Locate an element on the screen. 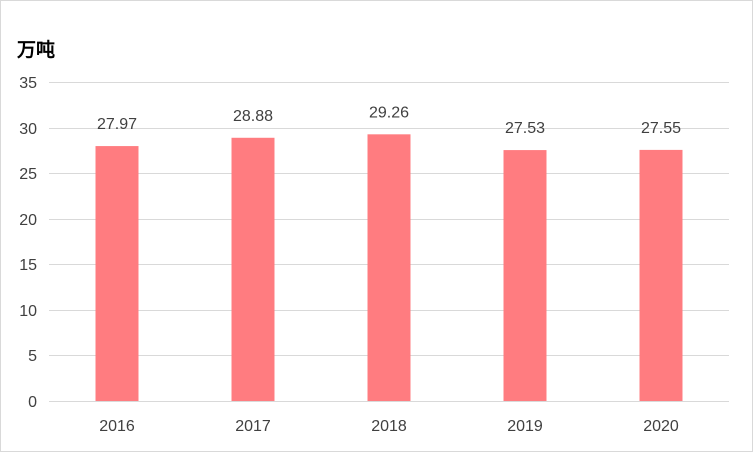  y-tick-label: 0 is located at coordinates (32, 402).